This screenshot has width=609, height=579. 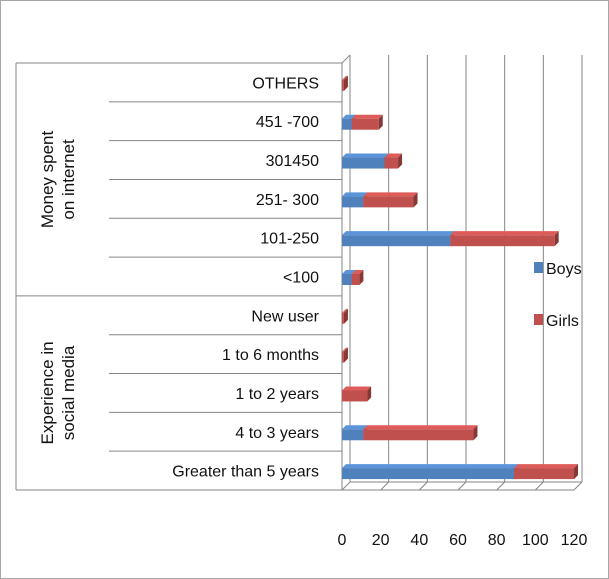 What do you see at coordinates (270, 355) in the screenshot?
I see `category-label-1-to-6-months: 1 to 6 months` at bounding box center [270, 355].